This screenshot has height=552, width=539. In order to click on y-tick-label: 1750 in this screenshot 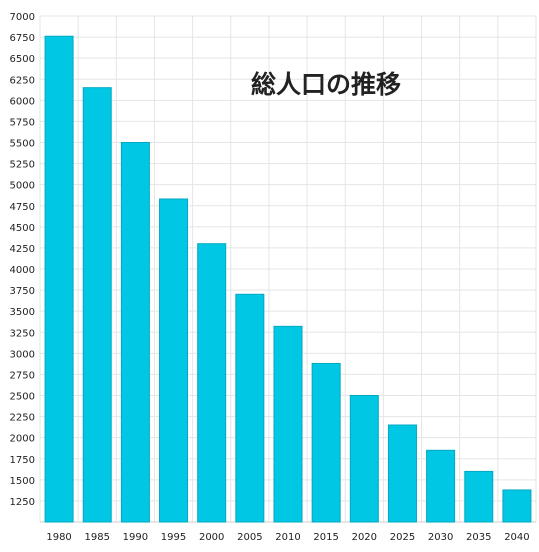, I will do `click(22, 460)`.